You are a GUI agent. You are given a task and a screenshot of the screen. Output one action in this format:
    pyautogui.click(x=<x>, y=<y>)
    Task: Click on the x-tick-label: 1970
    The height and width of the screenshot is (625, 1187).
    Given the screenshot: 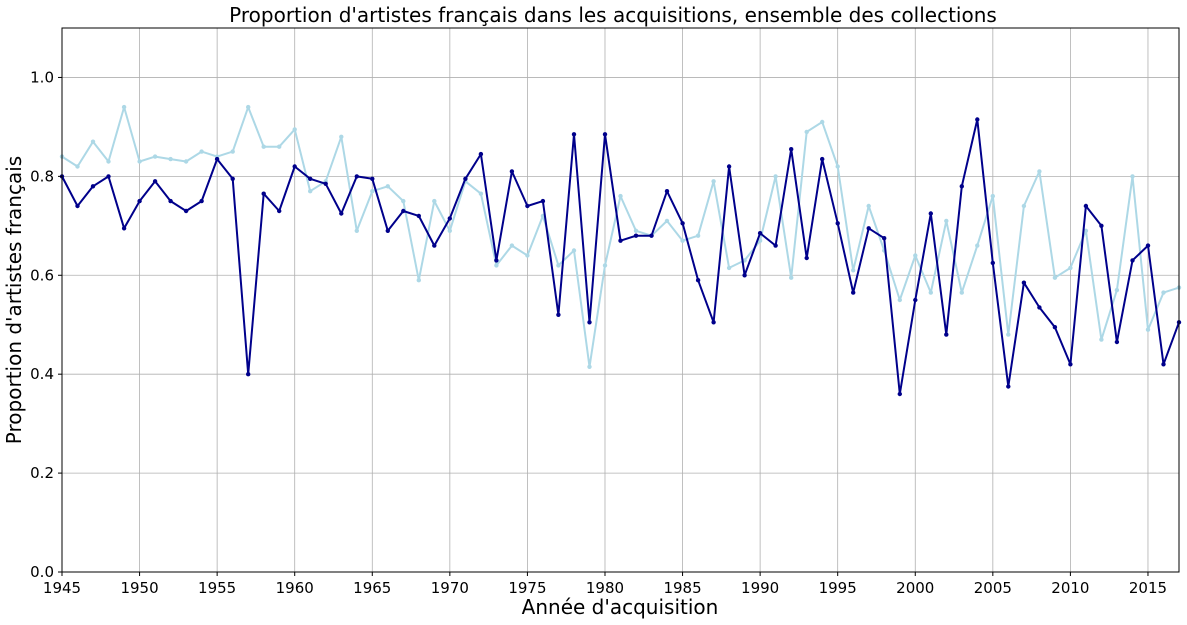 What is the action you would take?
    pyautogui.click(x=450, y=588)
    